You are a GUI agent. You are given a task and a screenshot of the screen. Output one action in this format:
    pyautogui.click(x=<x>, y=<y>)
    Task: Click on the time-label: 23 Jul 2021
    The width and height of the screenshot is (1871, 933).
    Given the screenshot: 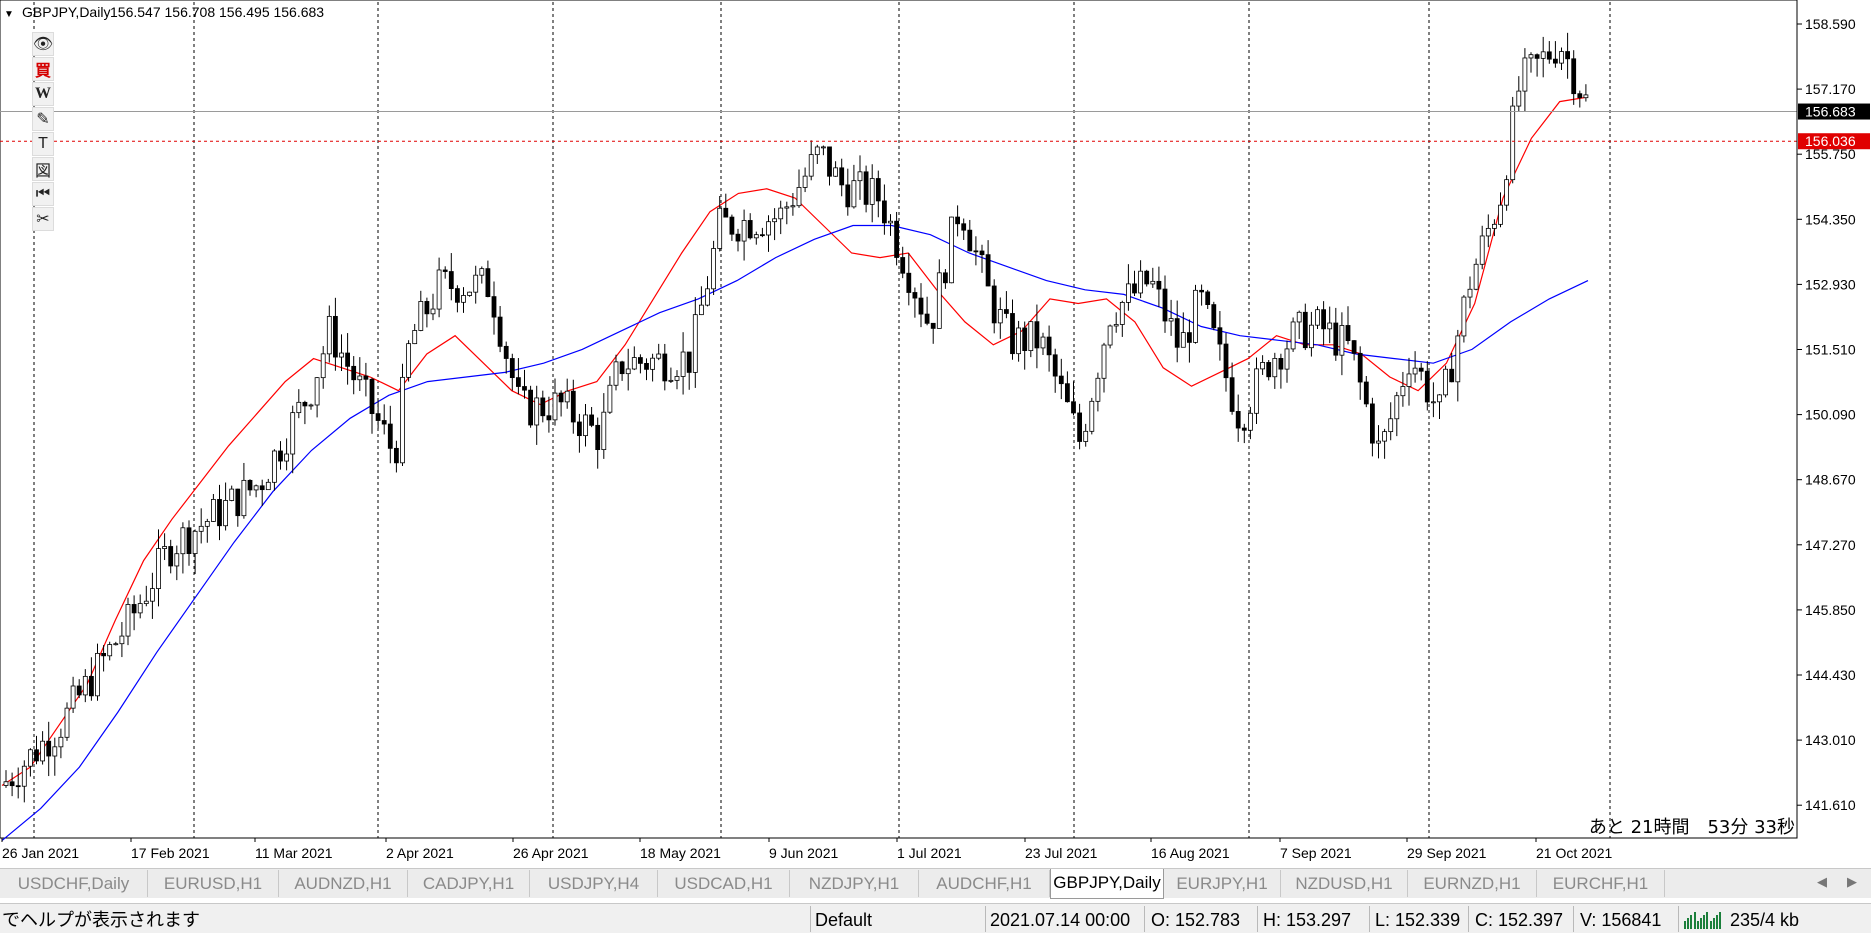 What is the action you would take?
    pyautogui.click(x=1061, y=853)
    